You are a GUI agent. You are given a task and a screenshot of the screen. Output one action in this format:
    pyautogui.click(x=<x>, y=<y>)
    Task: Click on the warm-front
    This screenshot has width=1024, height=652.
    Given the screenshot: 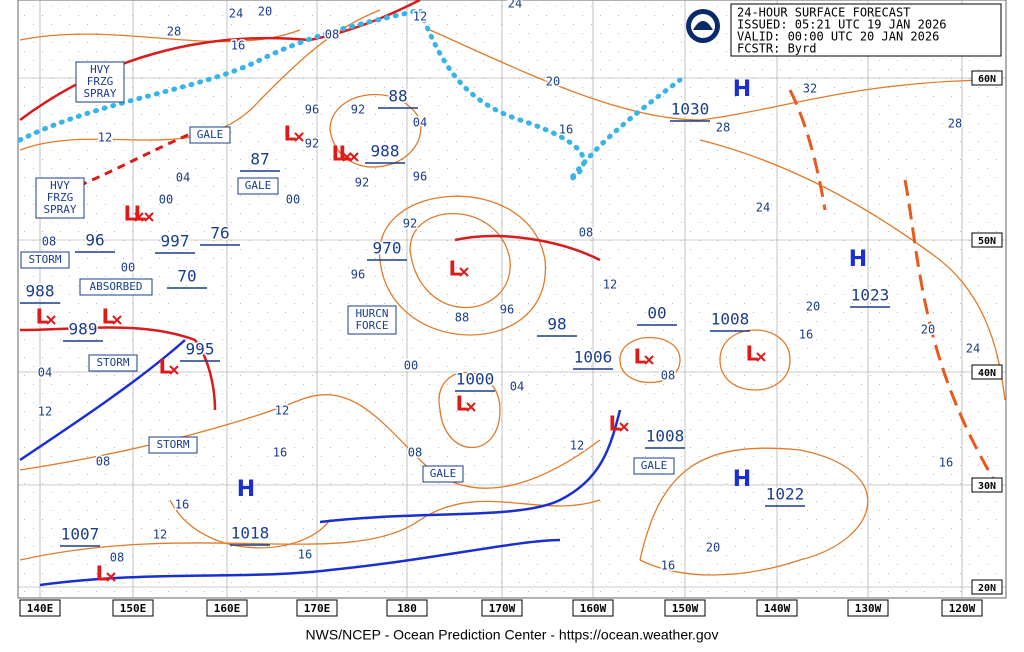 What is the action you would take?
    pyautogui.click(x=527, y=248)
    